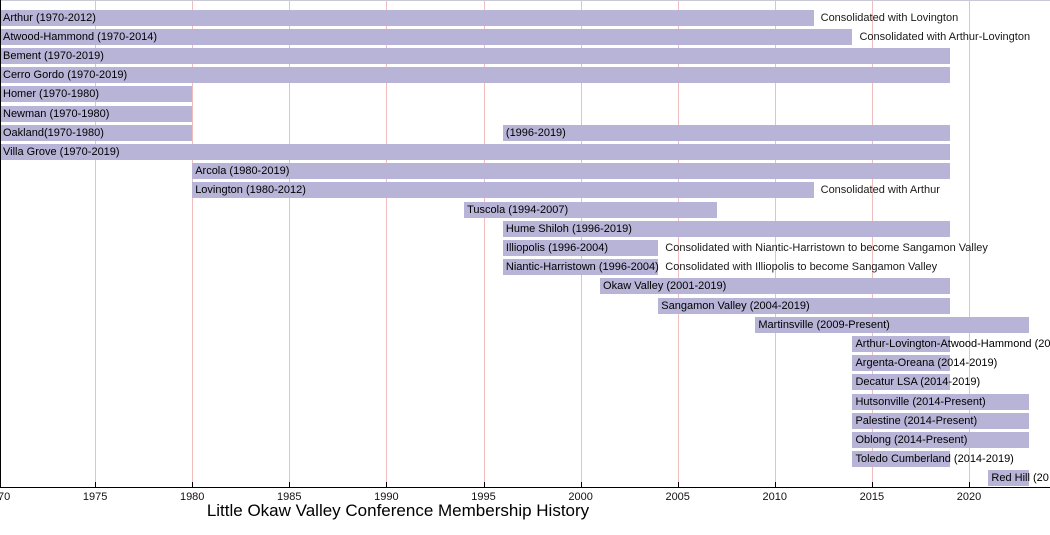  What do you see at coordinates (665, 286) in the screenshot?
I see `bar-label: Okaw Valley (2001-2019)` at bounding box center [665, 286].